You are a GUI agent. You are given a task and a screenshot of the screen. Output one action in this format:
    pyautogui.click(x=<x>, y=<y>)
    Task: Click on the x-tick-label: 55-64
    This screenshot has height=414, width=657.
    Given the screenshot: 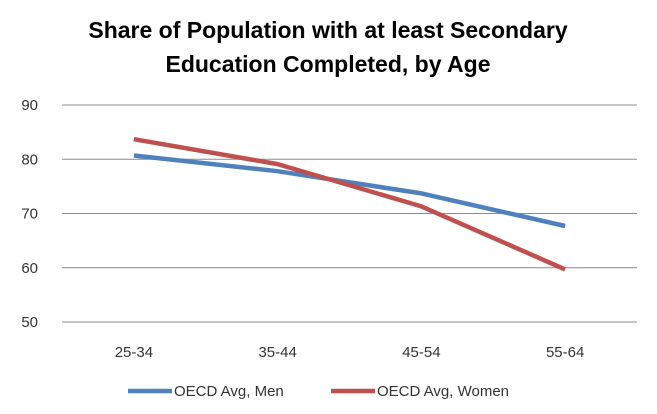 What is the action you would take?
    pyautogui.click(x=565, y=352)
    